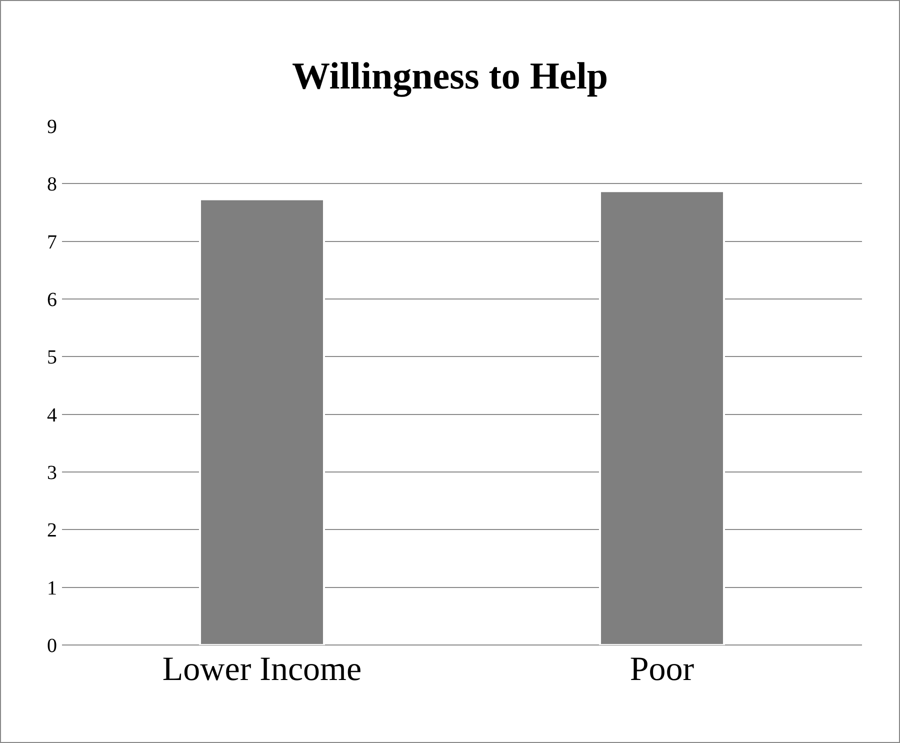 This screenshot has width=900, height=743. Describe the element at coordinates (52, 185) in the screenshot. I see `y-tick-label: 8` at that location.